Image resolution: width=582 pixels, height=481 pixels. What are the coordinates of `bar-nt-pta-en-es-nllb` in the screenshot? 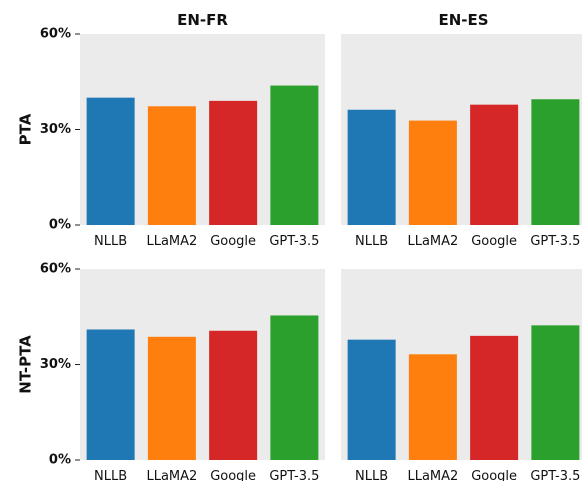 It's located at (371, 399).